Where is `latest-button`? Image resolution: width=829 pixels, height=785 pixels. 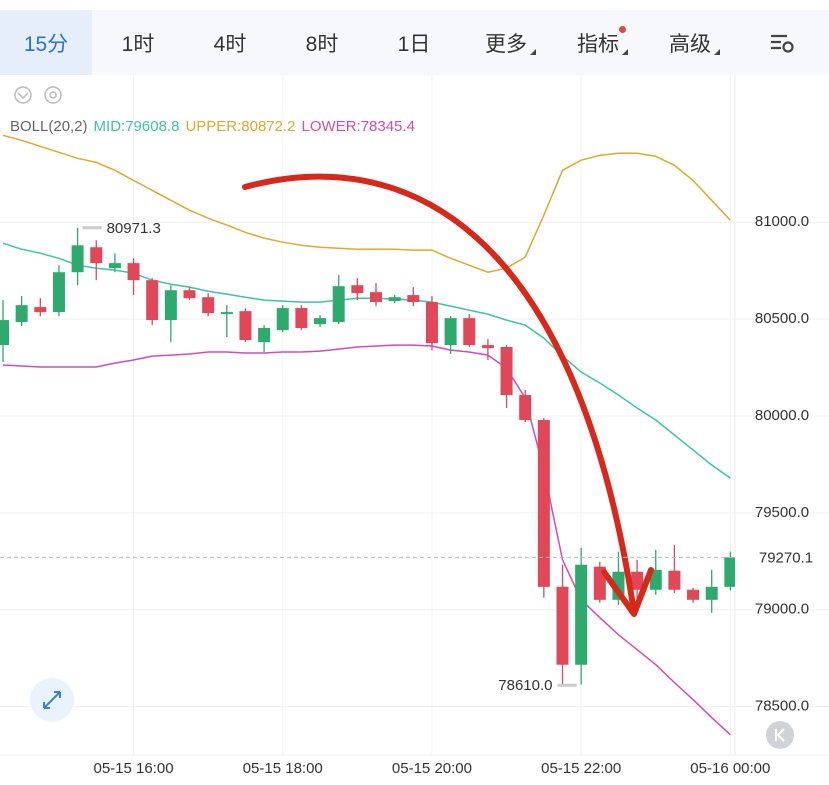 latest-button is located at coordinates (780, 735).